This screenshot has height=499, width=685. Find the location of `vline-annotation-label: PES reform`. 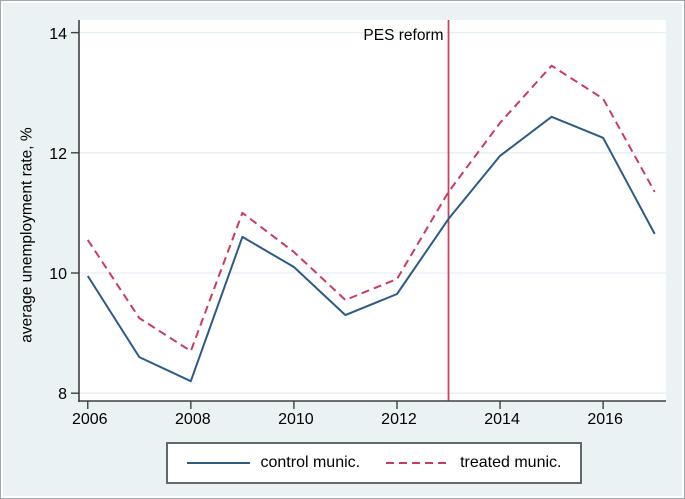

vline-annotation-label: PES reform is located at coordinates (403, 35).